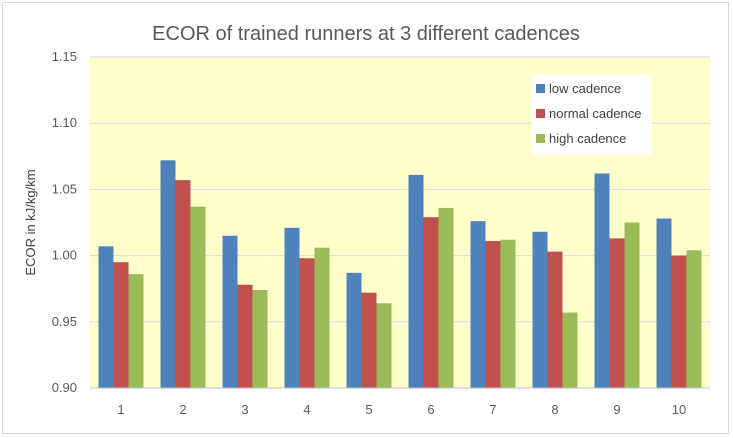 The width and height of the screenshot is (733, 438). I want to click on x-tick-label: 3, so click(244, 409).